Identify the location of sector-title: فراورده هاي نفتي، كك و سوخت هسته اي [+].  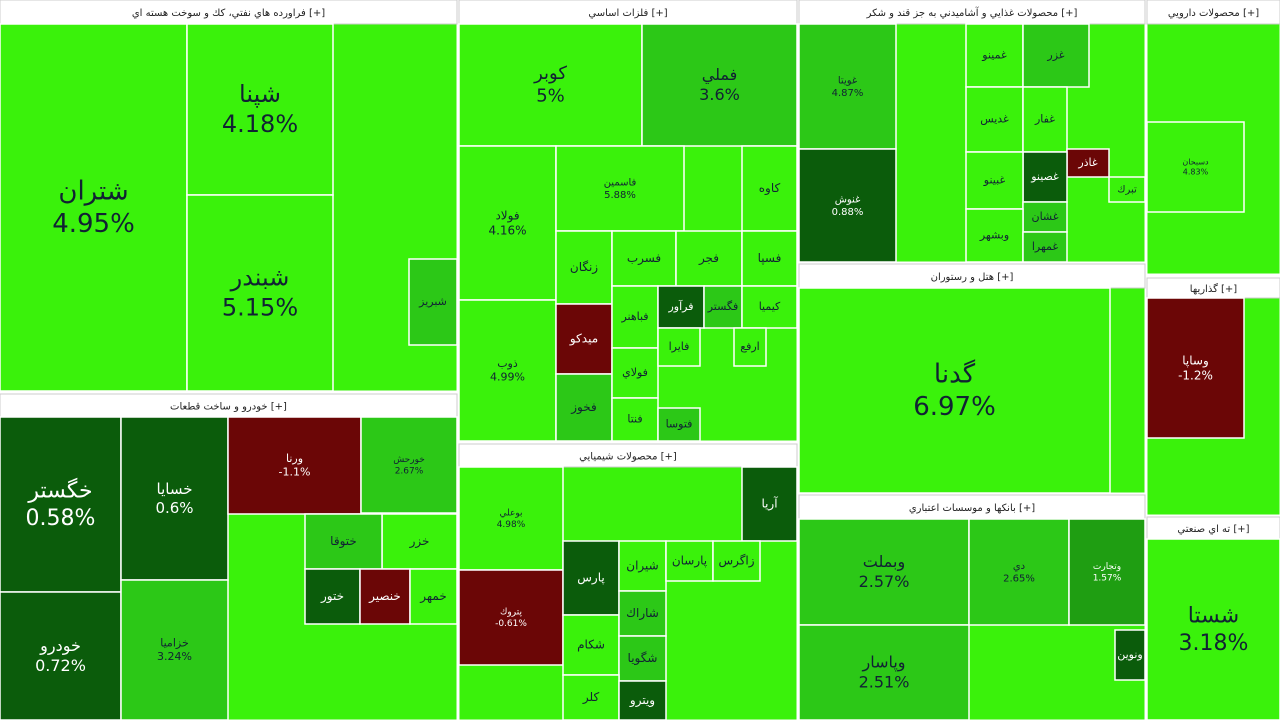
(228, 13).